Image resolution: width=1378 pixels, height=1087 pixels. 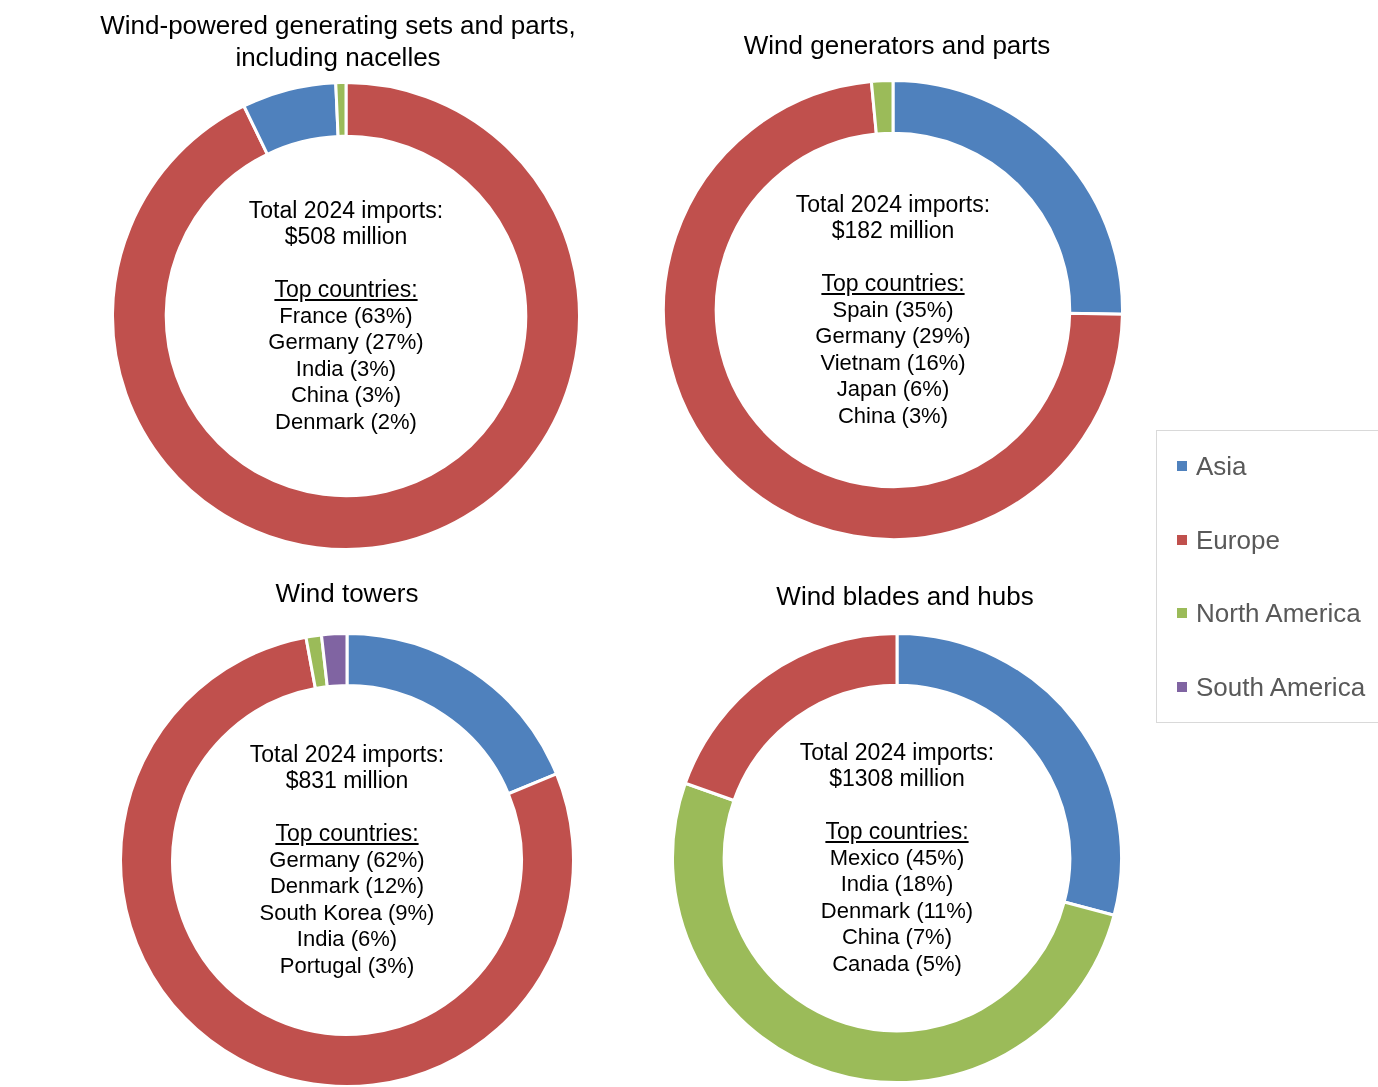 What do you see at coordinates (346, 369) in the screenshot?
I see `text: India (3%)` at bounding box center [346, 369].